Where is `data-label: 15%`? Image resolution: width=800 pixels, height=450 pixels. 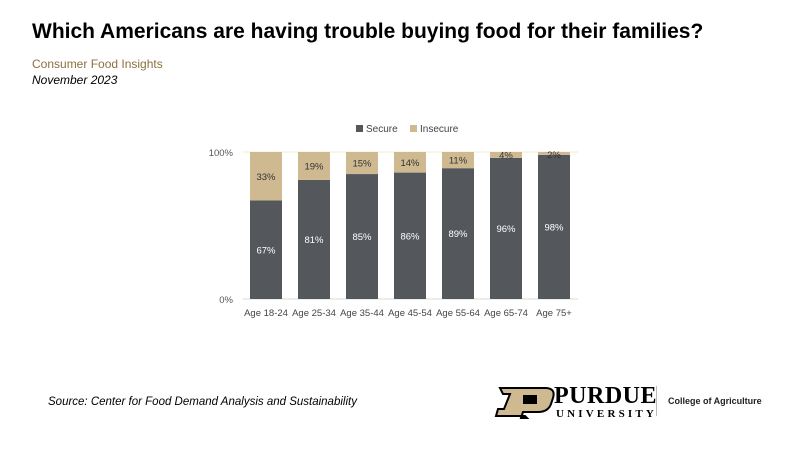
data-label: 15% is located at coordinates (362, 164).